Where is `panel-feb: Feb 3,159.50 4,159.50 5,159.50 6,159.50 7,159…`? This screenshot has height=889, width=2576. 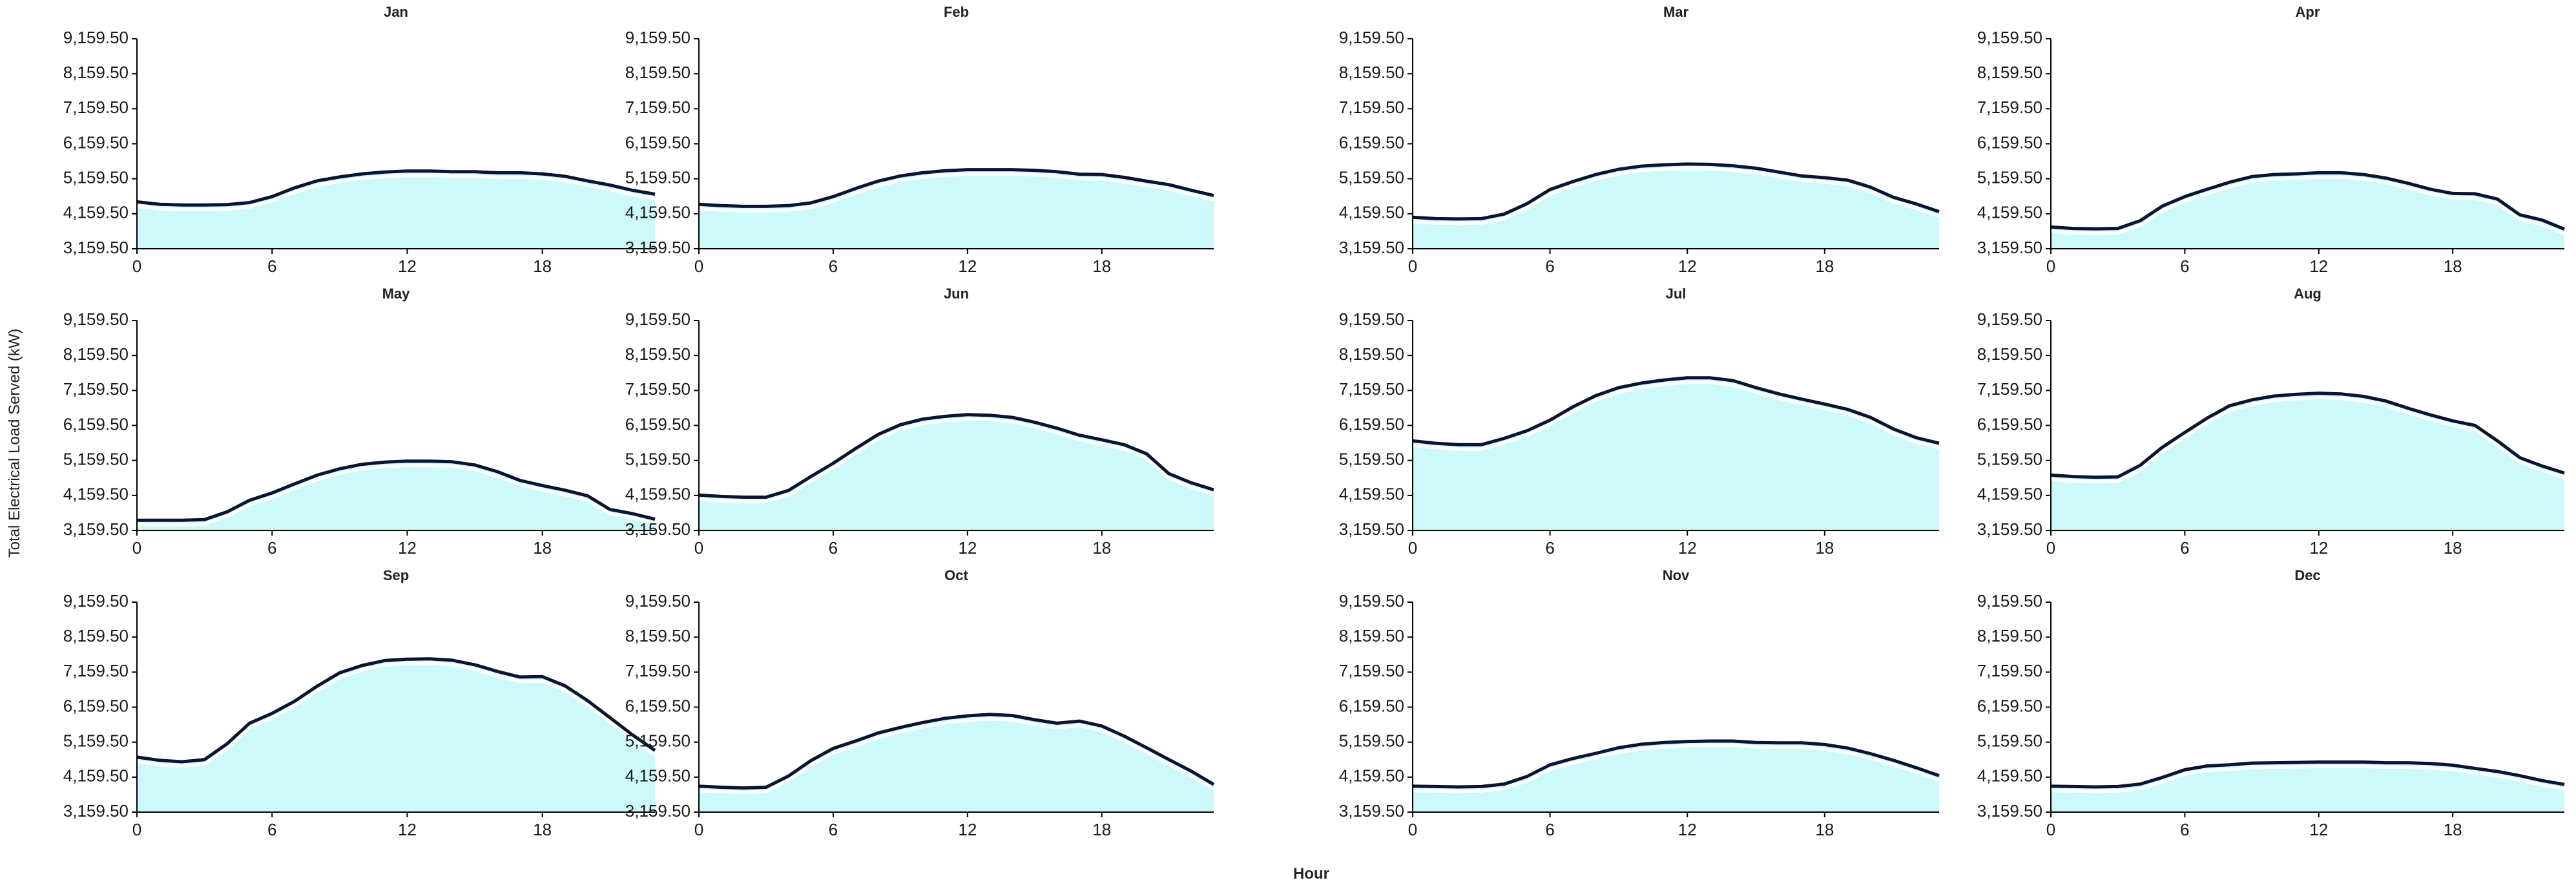
panel-feb: Feb 3,159.50 4,159.50 5,159.50 6,159.50 7,159… is located at coordinates (919, 140).